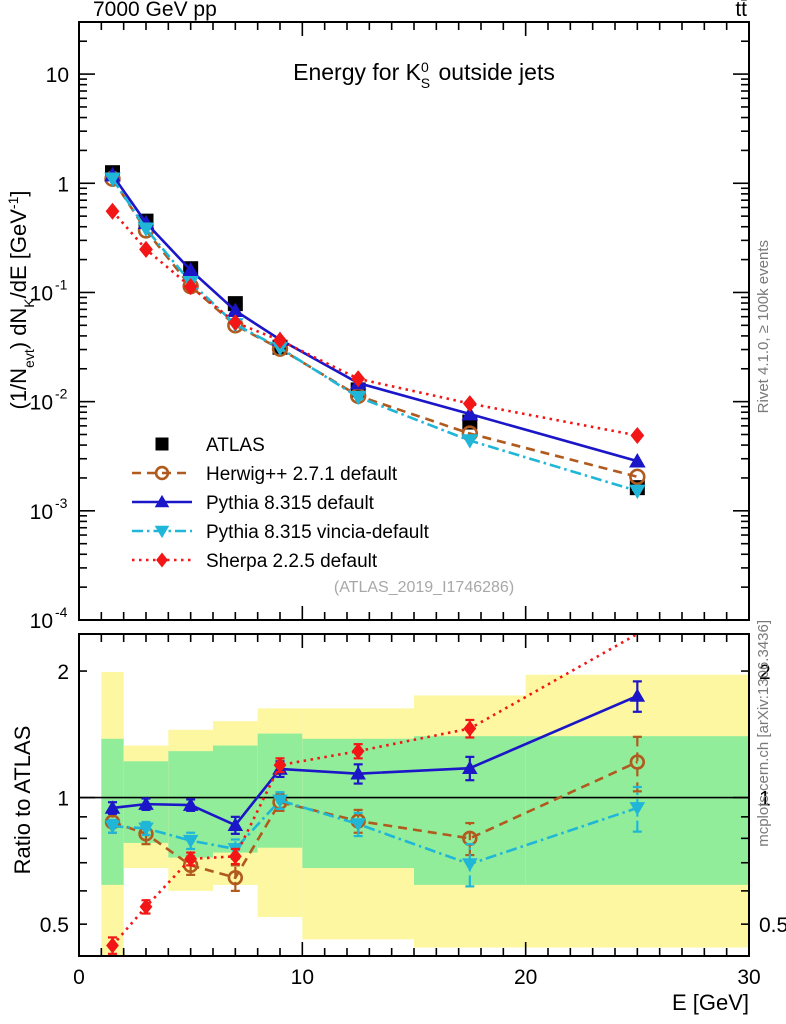 This screenshot has height=1024, width=786. I want to click on marker-square, so click(162, 444).